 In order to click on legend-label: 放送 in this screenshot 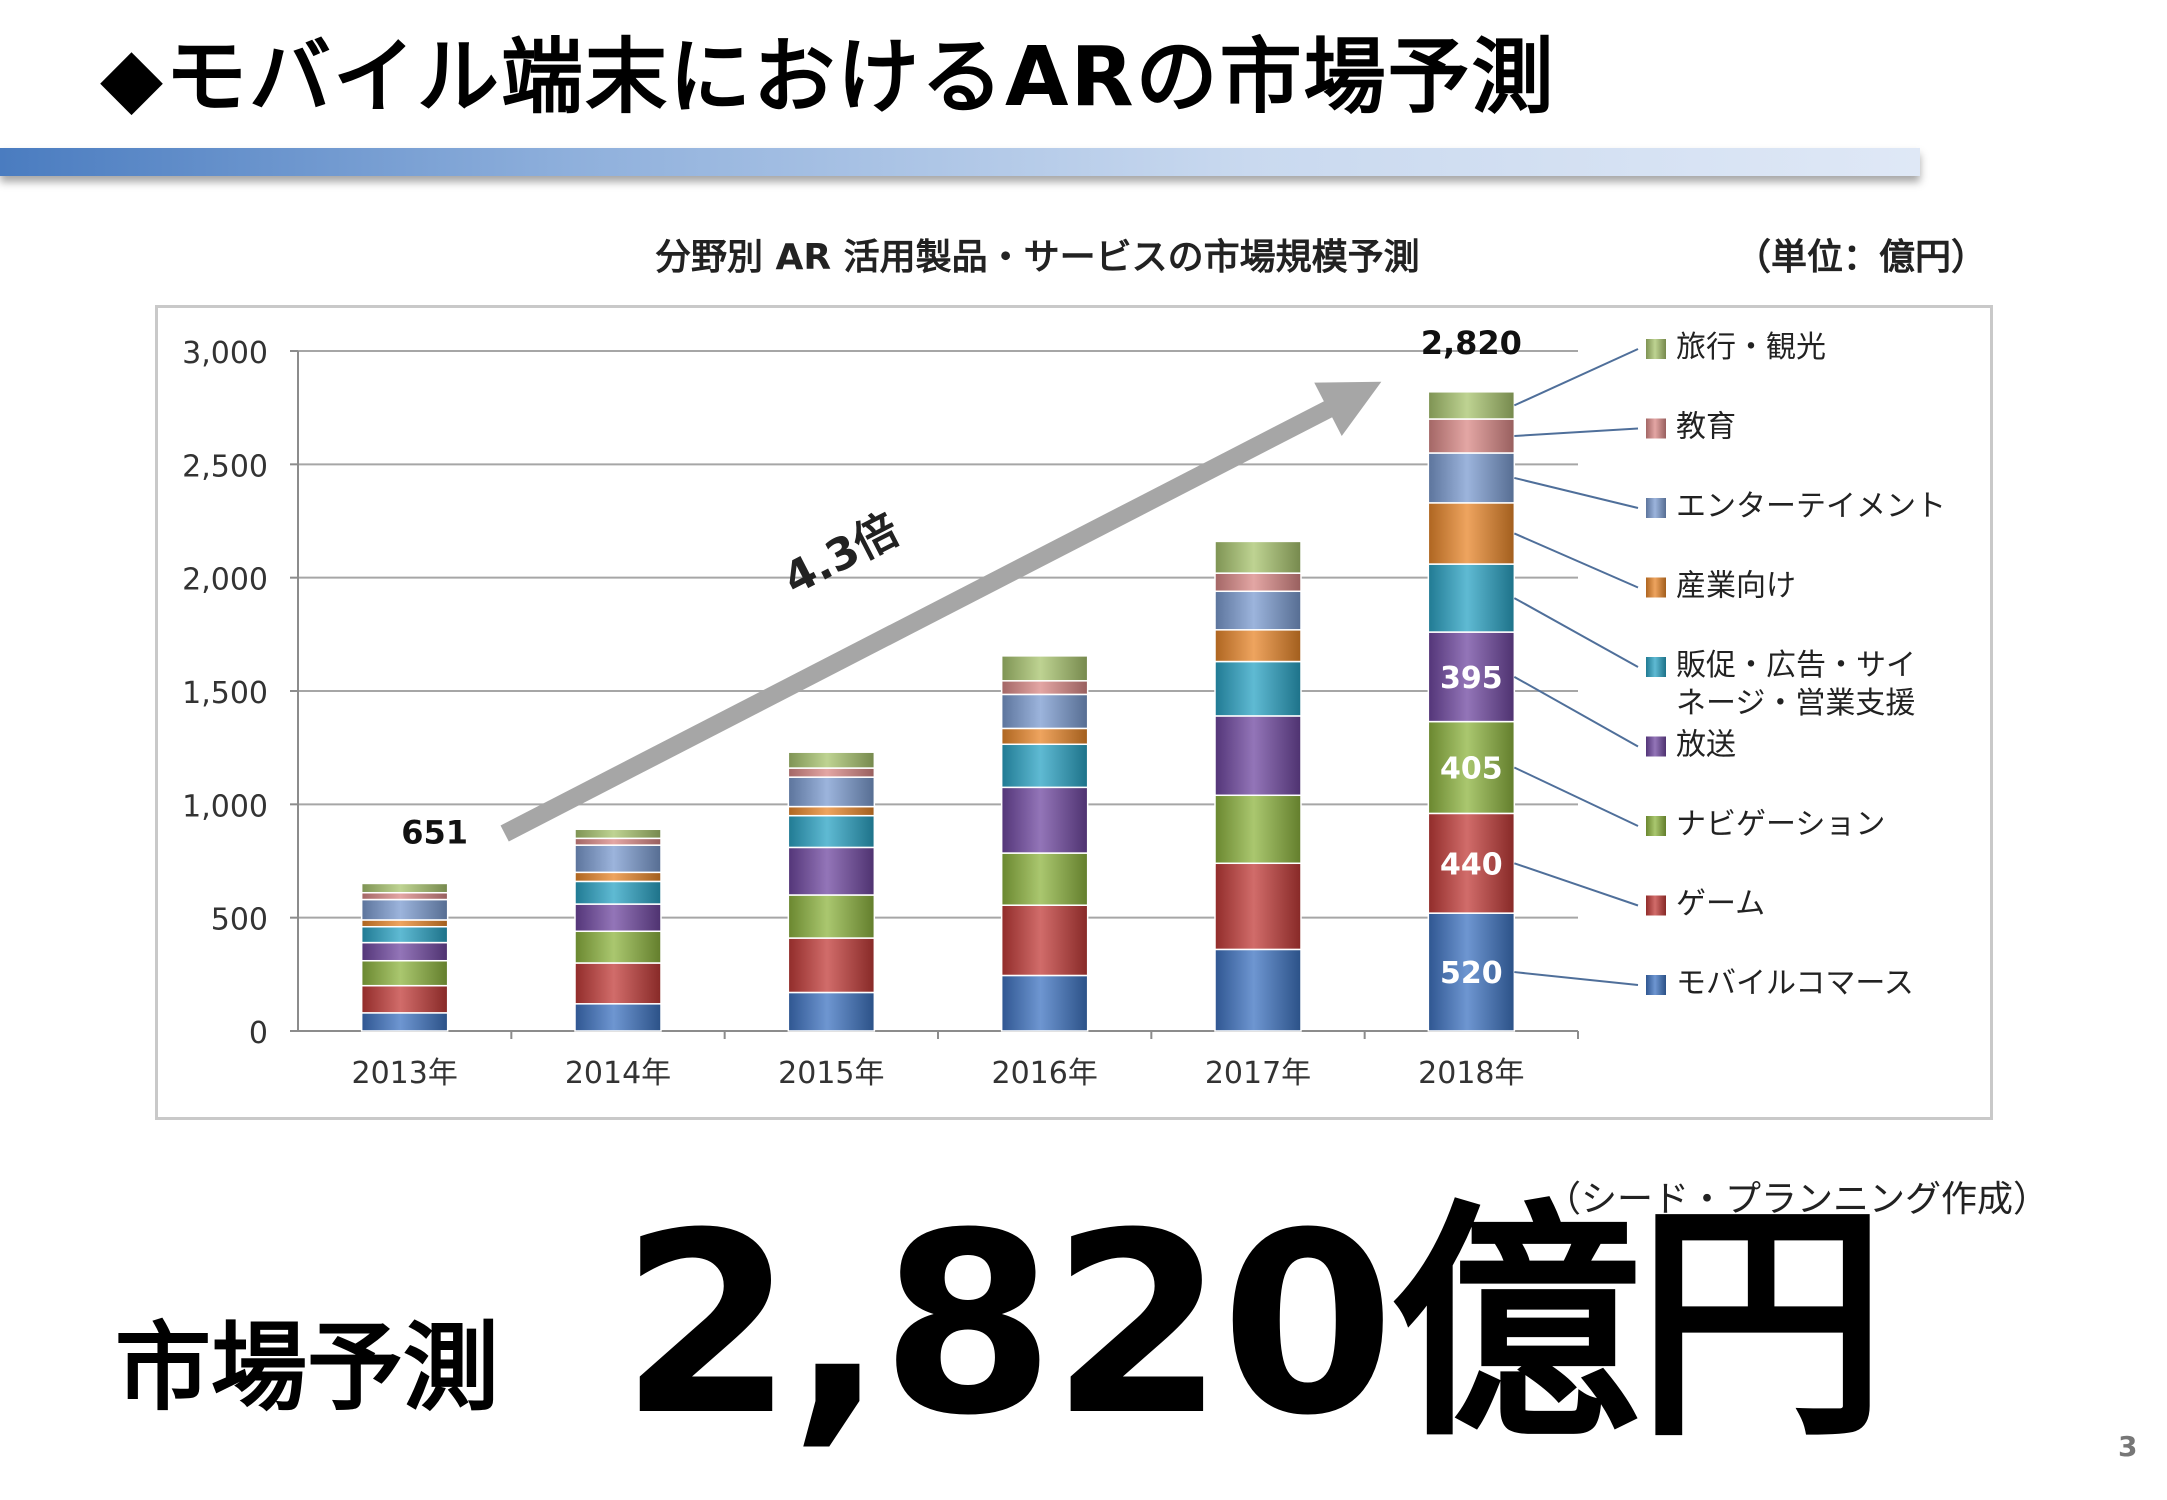, I will do `click(1706, 745)`.